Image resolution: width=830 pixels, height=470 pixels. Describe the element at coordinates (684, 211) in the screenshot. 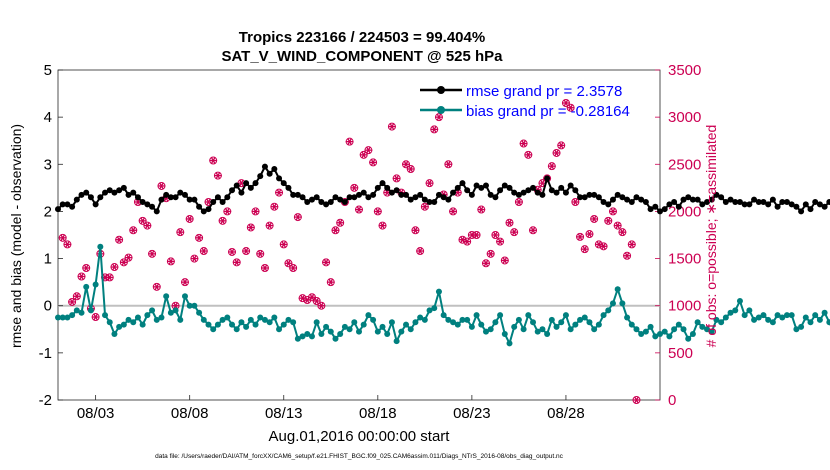

I see `right-tick-label: 2000` at that location.